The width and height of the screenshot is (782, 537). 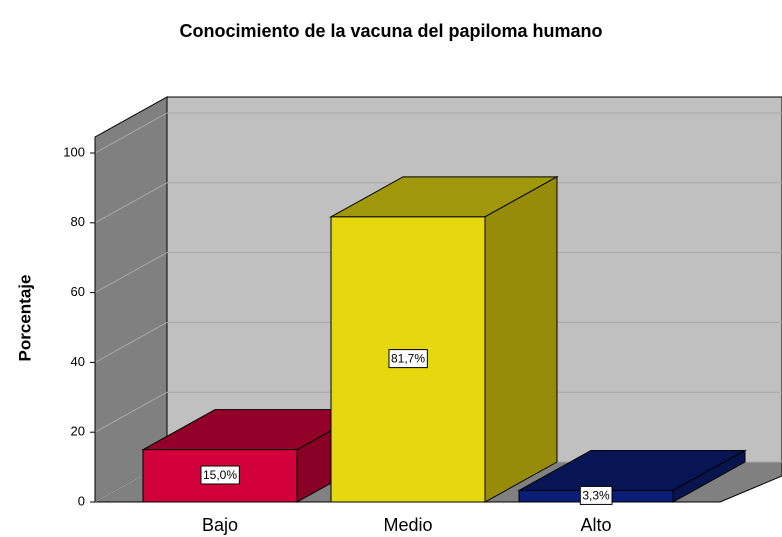 What do you see at coordinates (78, 361) in the screenshot?
I see `y-tick-label: 40` at bounding box center [78, 361].